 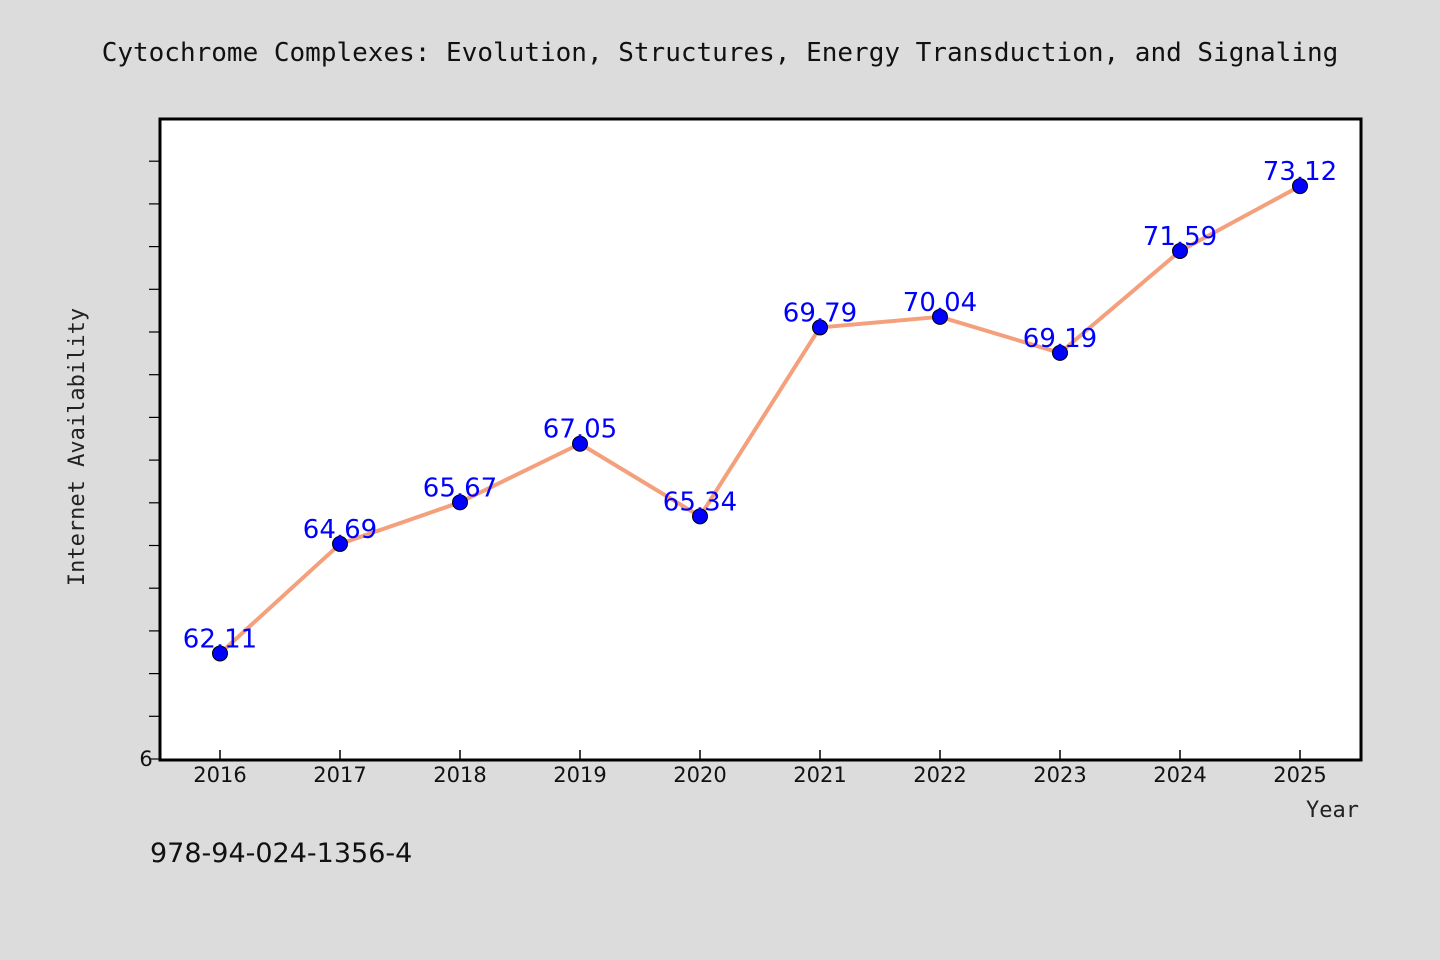 I want to click on x-tick-label: 2023, so click(x=1059, y=775).